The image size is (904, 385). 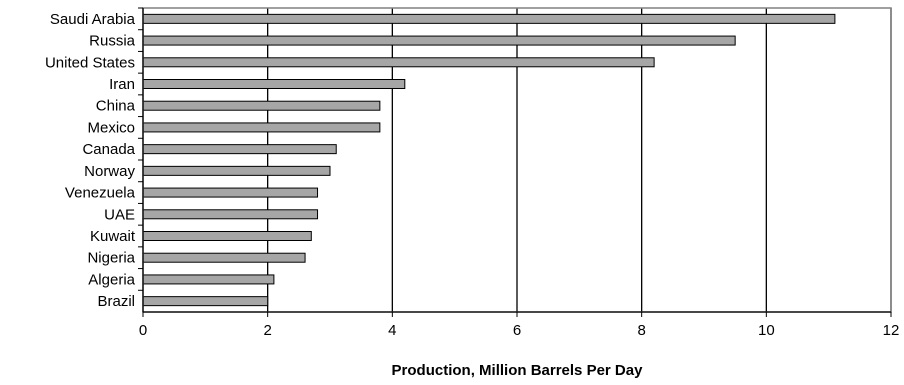 I want to click on category-label-algeria: Algeria, so click(x=111, y=279).